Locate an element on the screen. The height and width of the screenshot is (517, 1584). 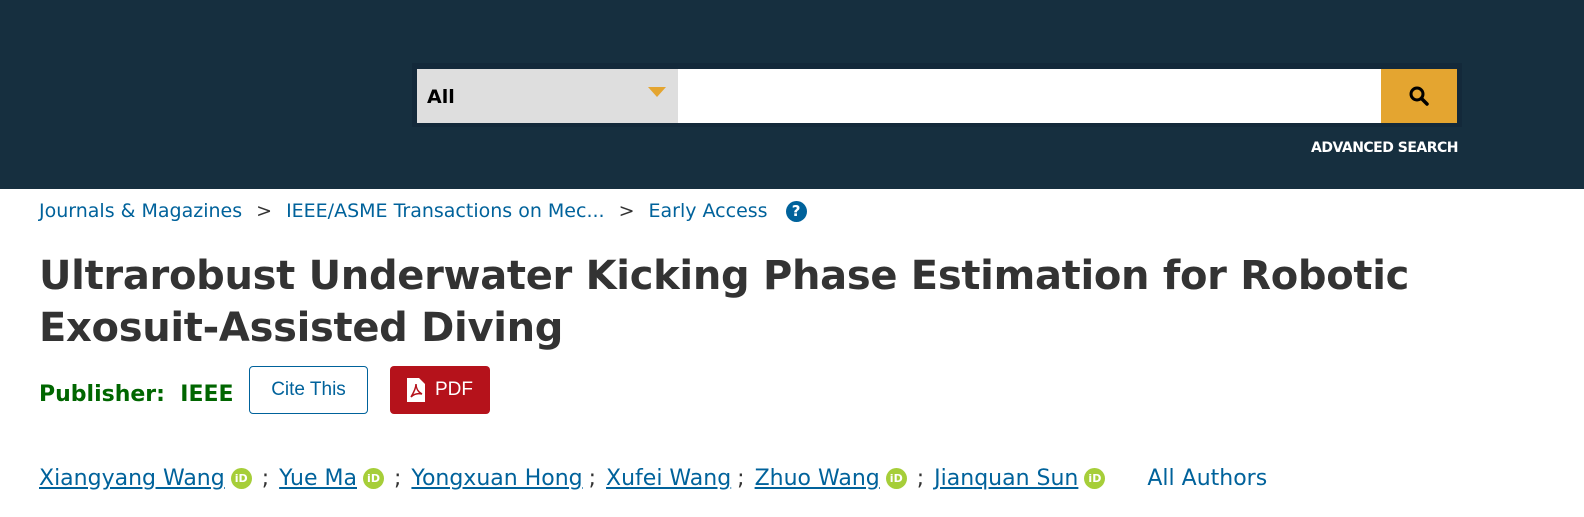
scope-label: All is located at coordinates (441, 97).